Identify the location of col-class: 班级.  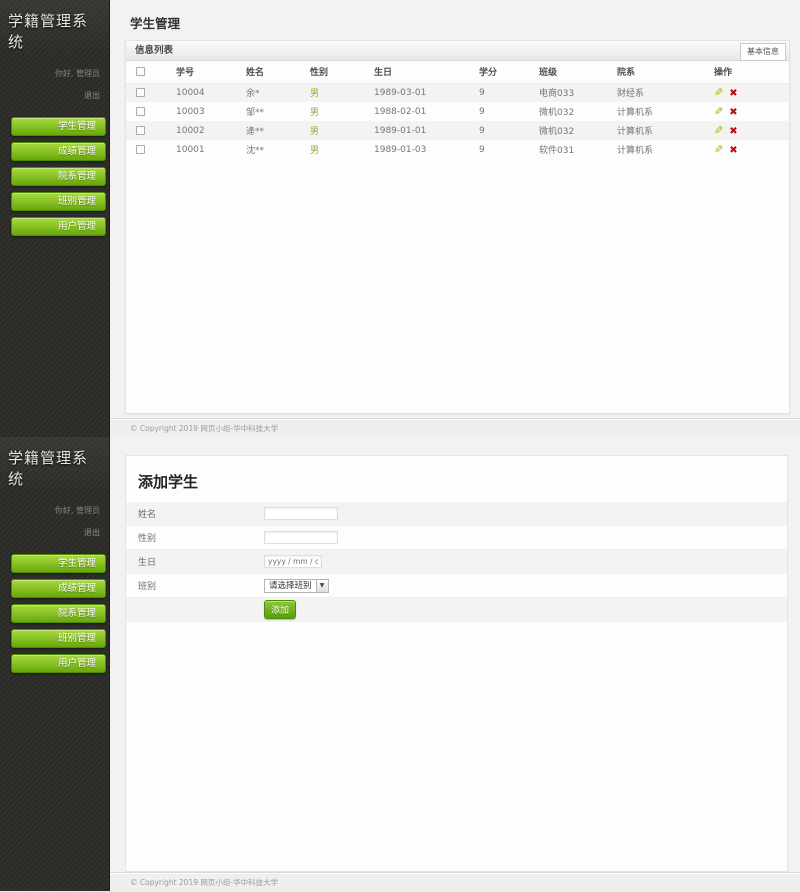
(568, 72).